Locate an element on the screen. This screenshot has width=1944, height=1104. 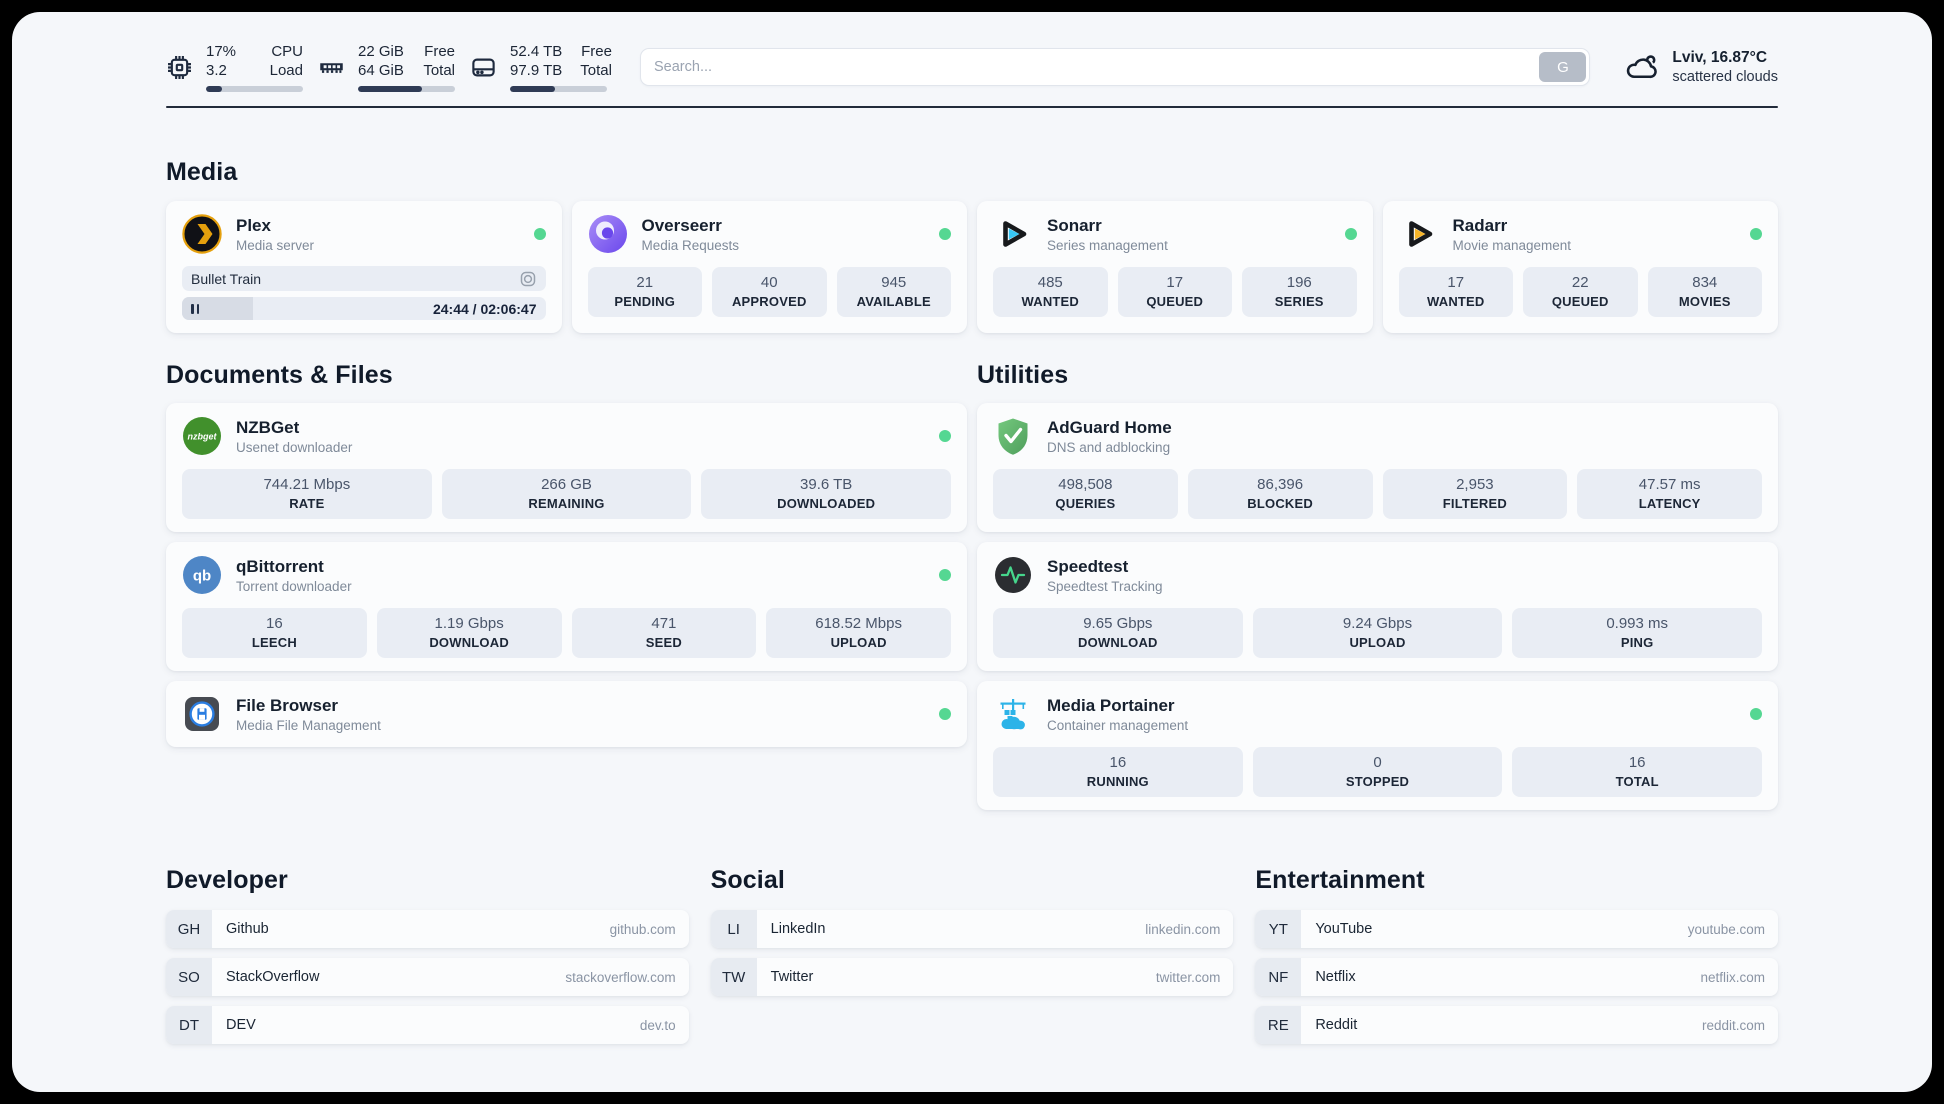
bookmark-label: StackOverflow is located at coordinates (273, 977).